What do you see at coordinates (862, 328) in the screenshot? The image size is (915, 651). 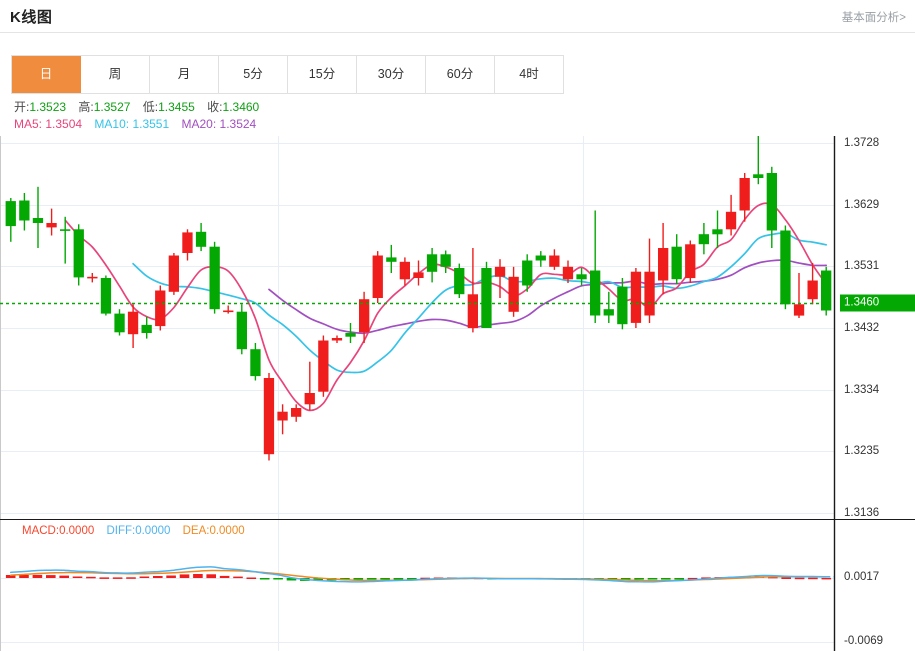 I see `price-tick-3: 1.3432` at bounding box center [862, 328].